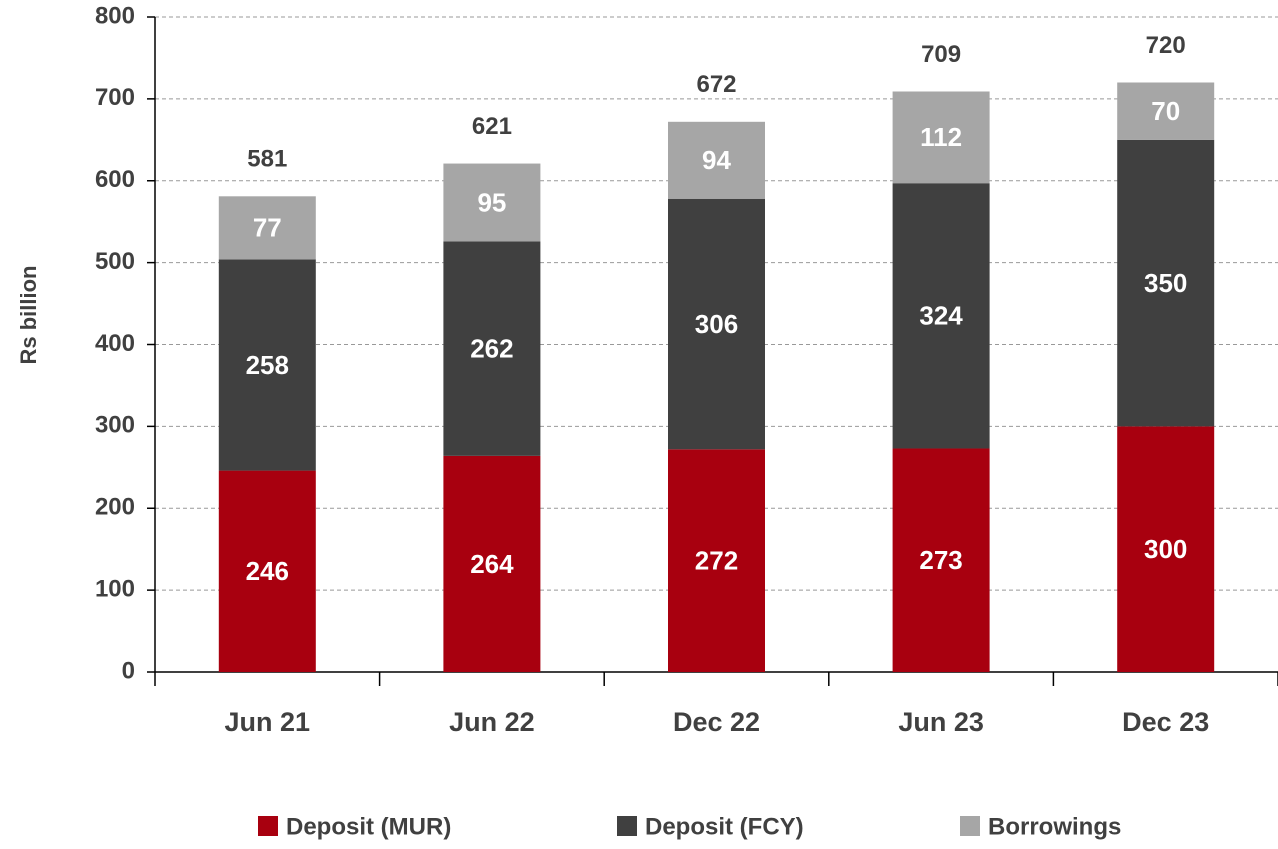 Image resolution: width=1278 pixels, height=849 pixels. I want to click on value-label: 272, so click(716, 561).